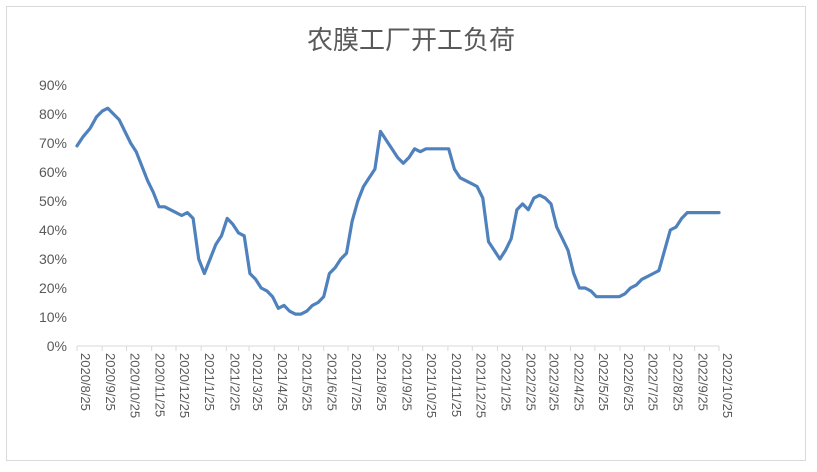  What do you see at coordinates (603, 382) in the screenshot?
I see `x-tick-label: 2022/5/25` at bounding box center [603, 382].